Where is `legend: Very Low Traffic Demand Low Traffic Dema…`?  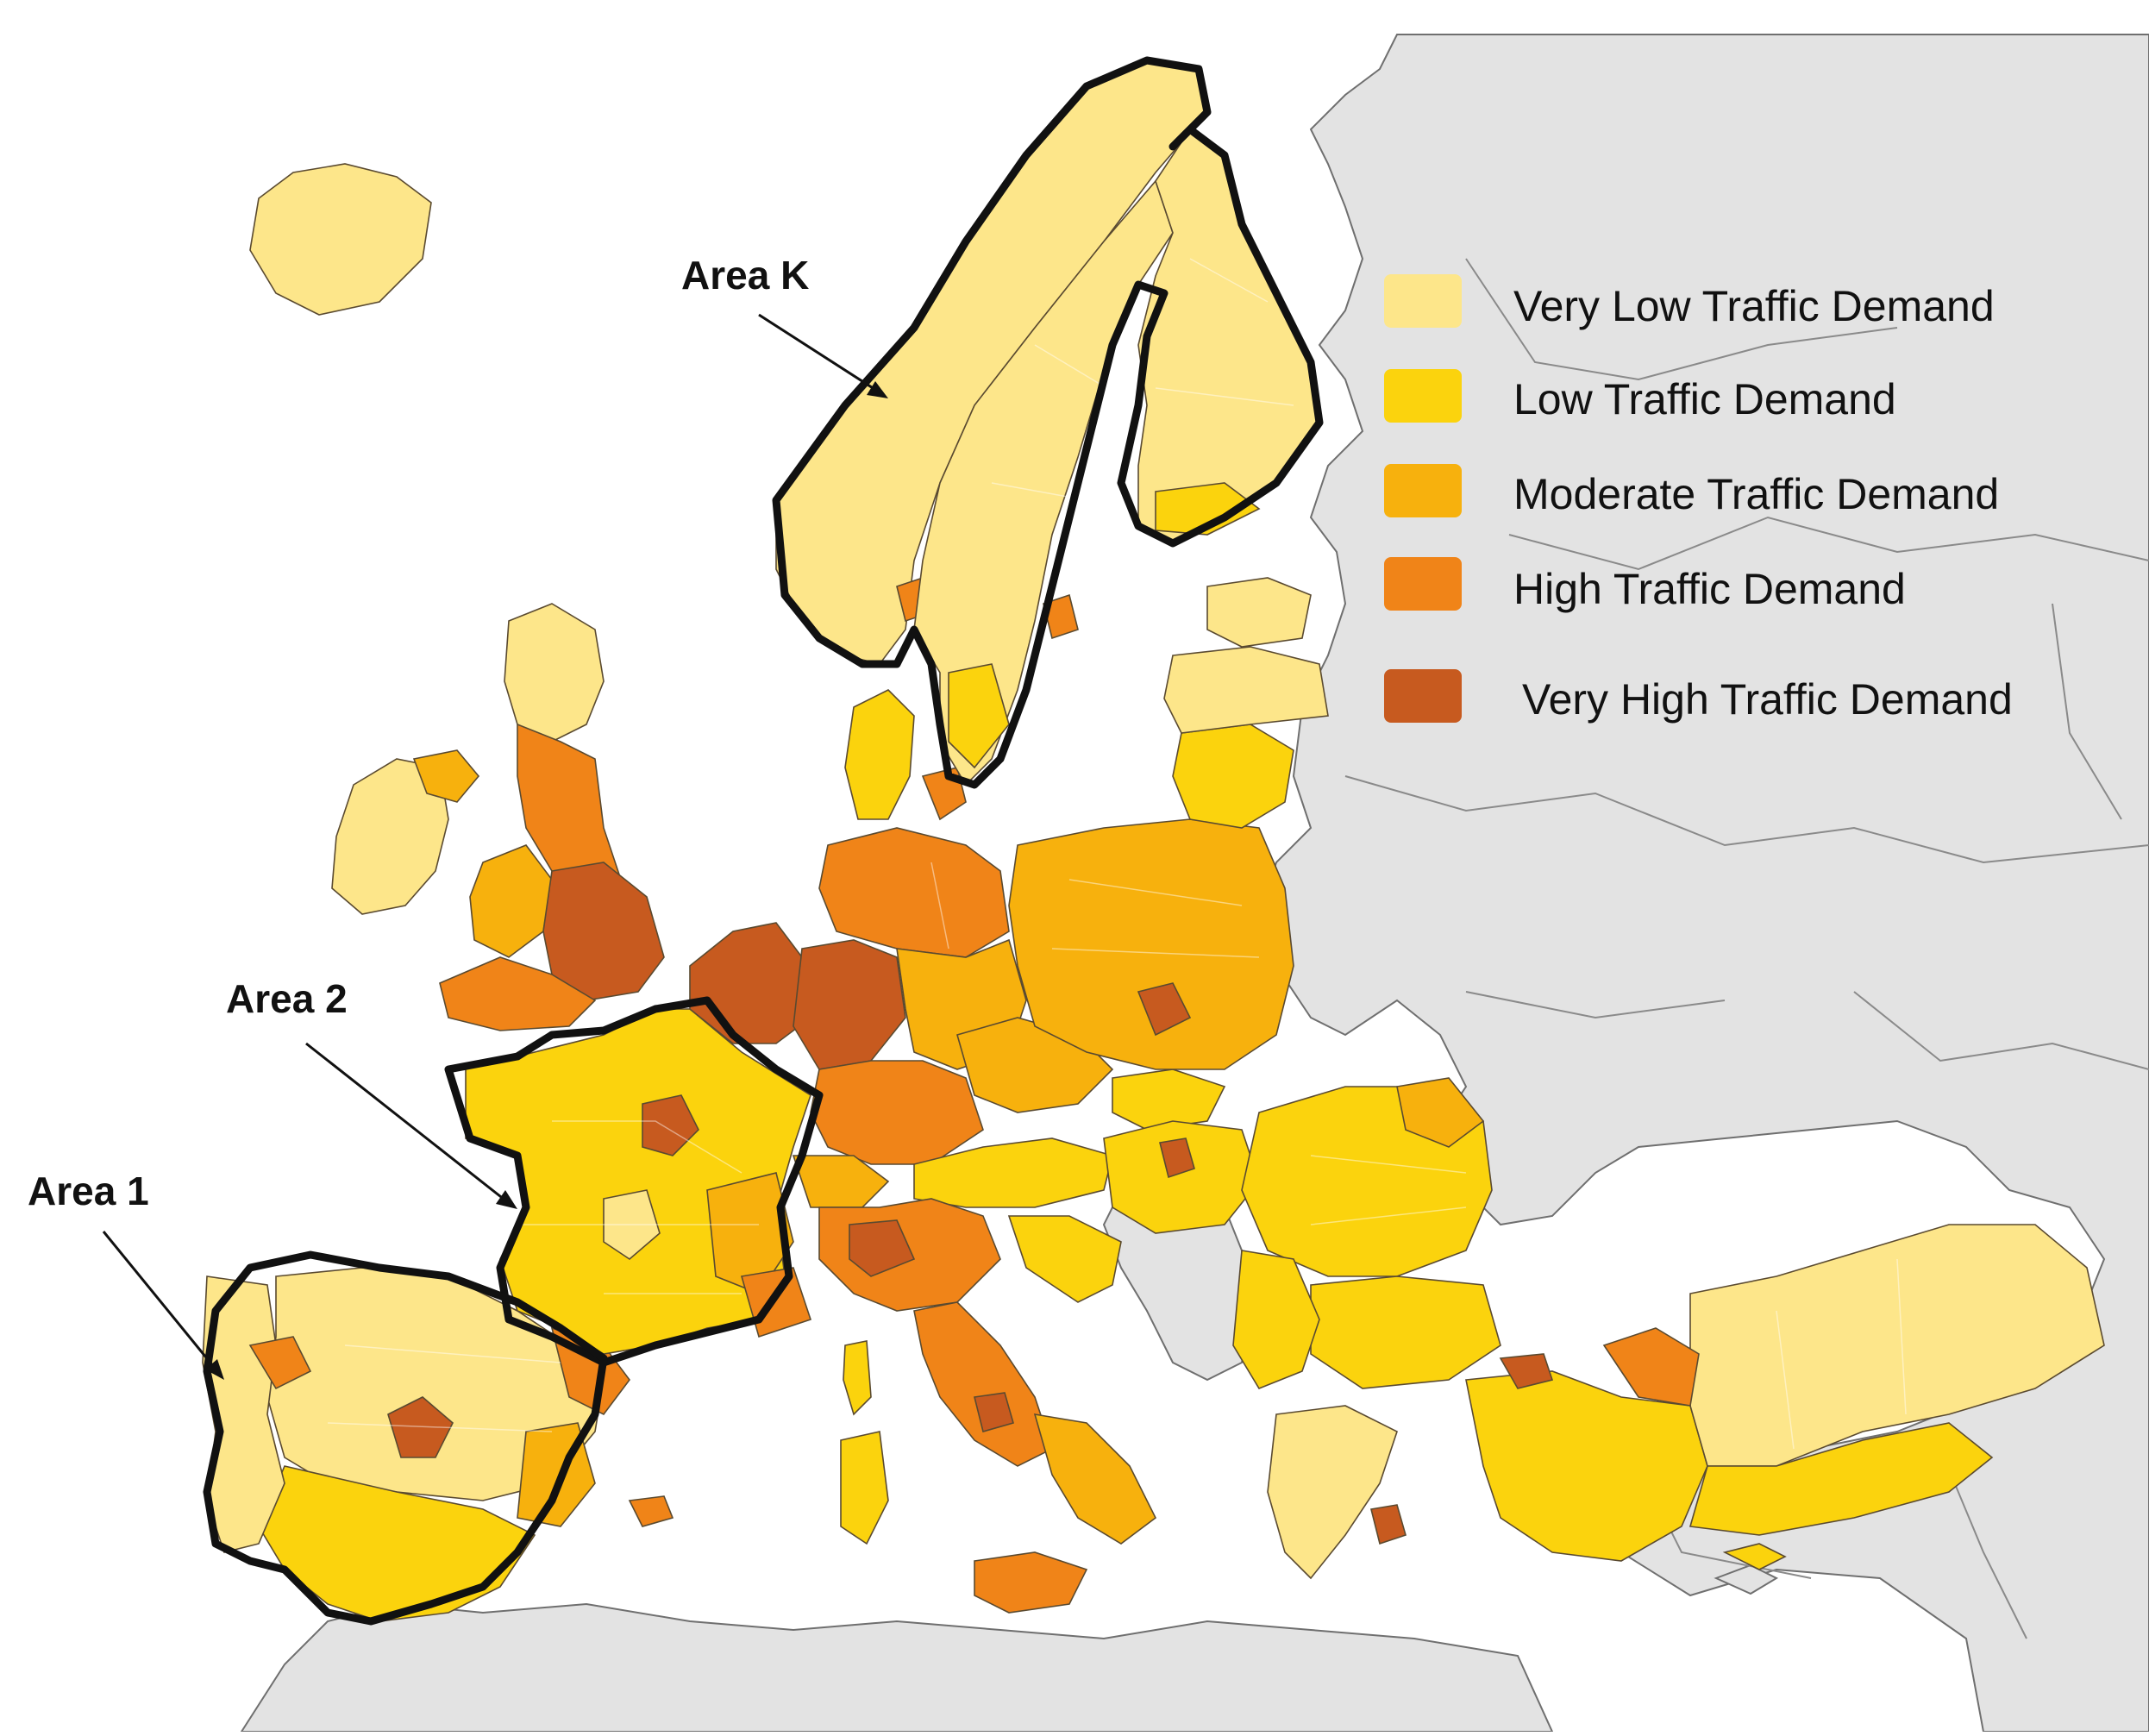 legend: Very Low Traffic Demand Low Traffic Dema… is located at coordinates (1699, 499).